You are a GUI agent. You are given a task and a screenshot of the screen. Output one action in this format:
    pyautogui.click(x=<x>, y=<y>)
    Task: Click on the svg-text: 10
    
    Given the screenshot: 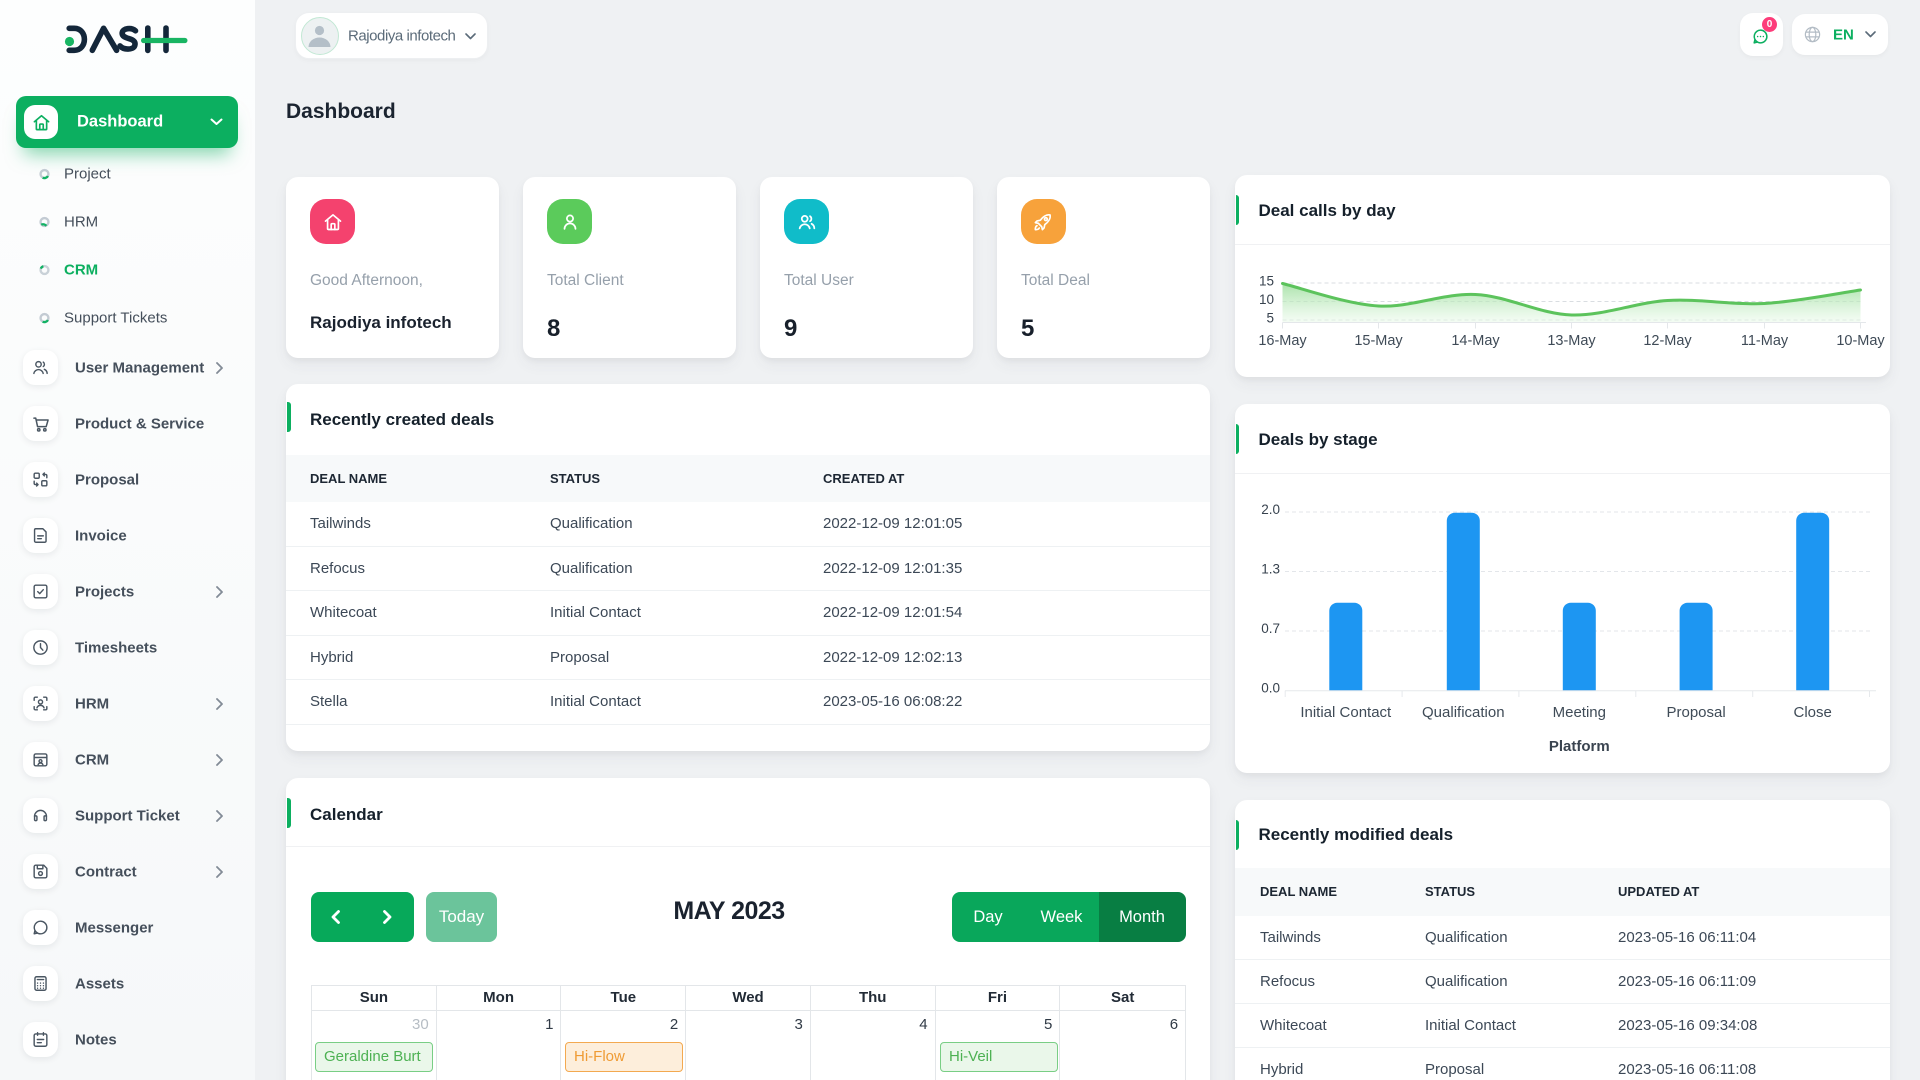 What is the action you would take?
    pyautogui.click(x=1265, y=299)
    